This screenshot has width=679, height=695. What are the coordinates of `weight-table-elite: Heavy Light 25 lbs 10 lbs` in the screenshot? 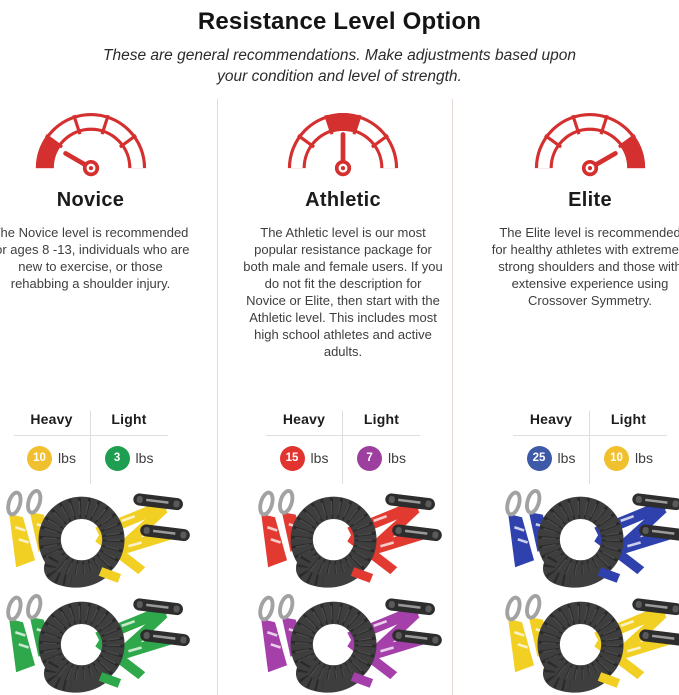 It's located at (590, 447).